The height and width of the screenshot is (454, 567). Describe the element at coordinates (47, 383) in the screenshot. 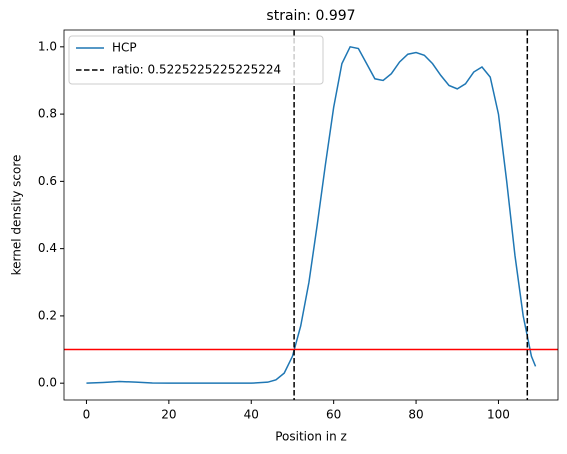

I see `y-tick-label: 0.0` at that location.